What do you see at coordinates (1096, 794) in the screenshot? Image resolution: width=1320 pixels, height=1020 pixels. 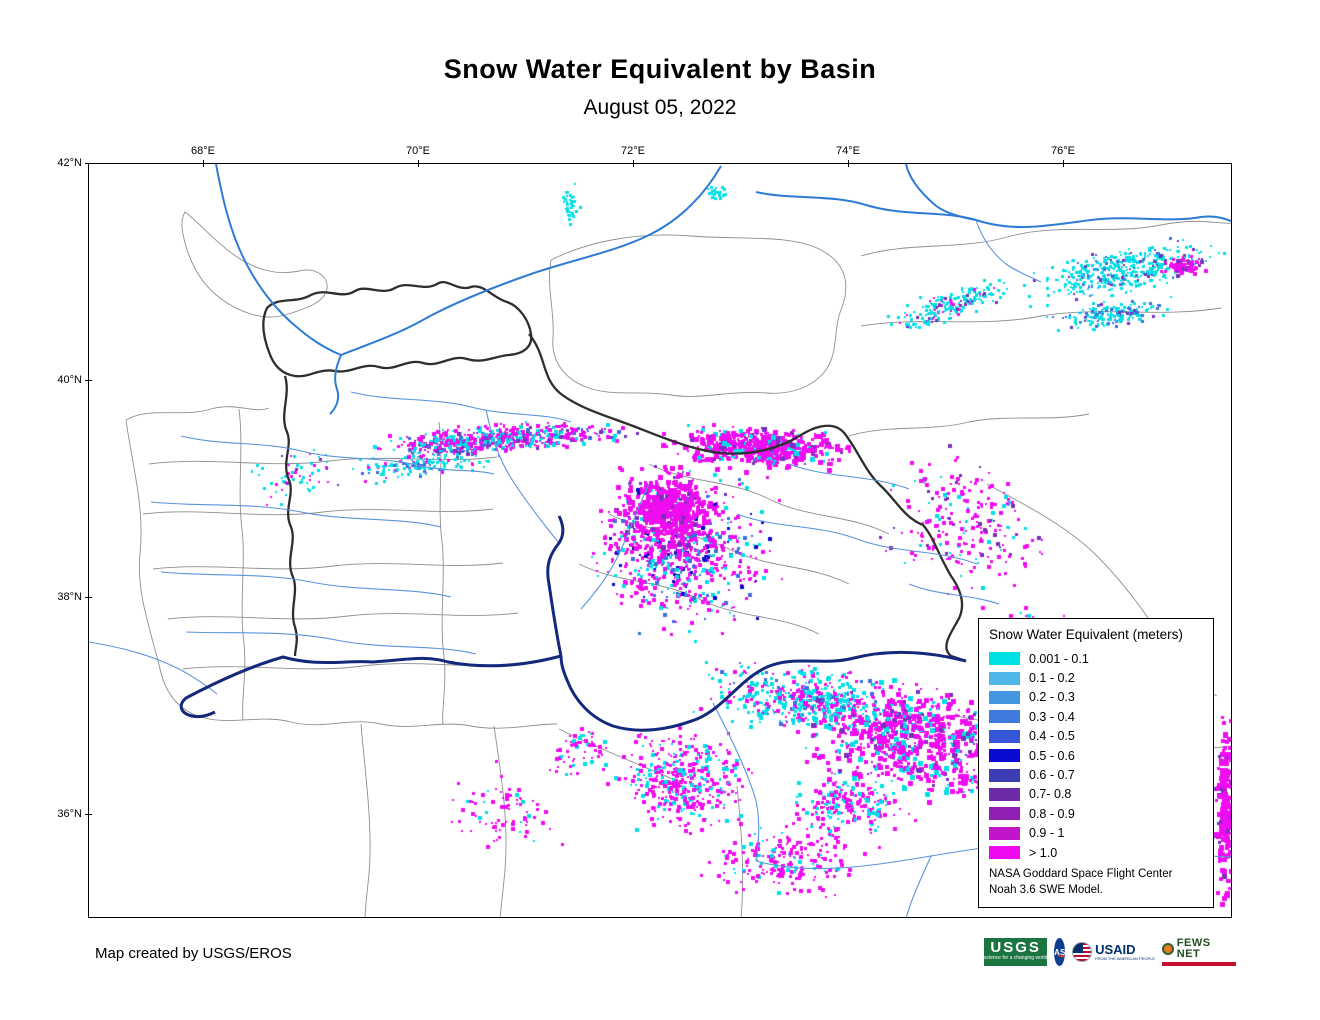 I see `legend-item: 0.7- 0.8` at bounding box center [1096, 794].